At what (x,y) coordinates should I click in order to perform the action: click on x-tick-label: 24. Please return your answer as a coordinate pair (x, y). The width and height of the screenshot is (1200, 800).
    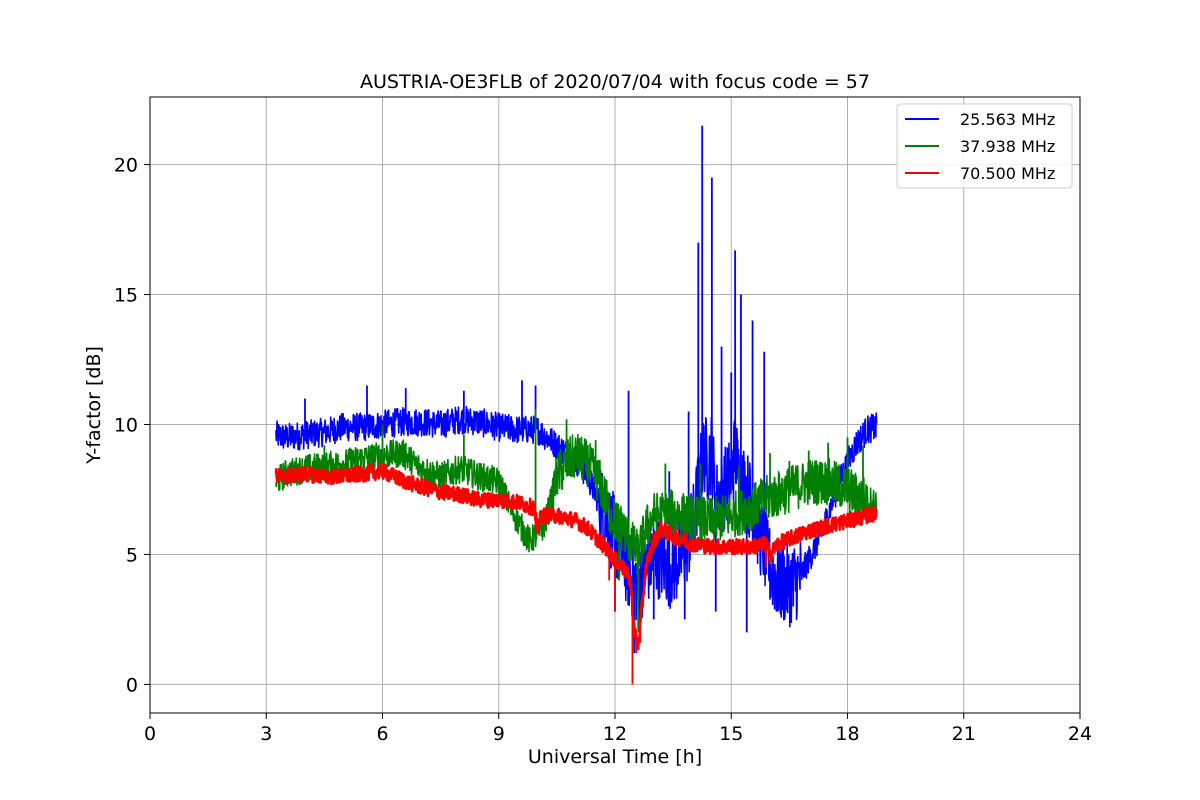
    Looking at the image, I should click on (1080, 734).